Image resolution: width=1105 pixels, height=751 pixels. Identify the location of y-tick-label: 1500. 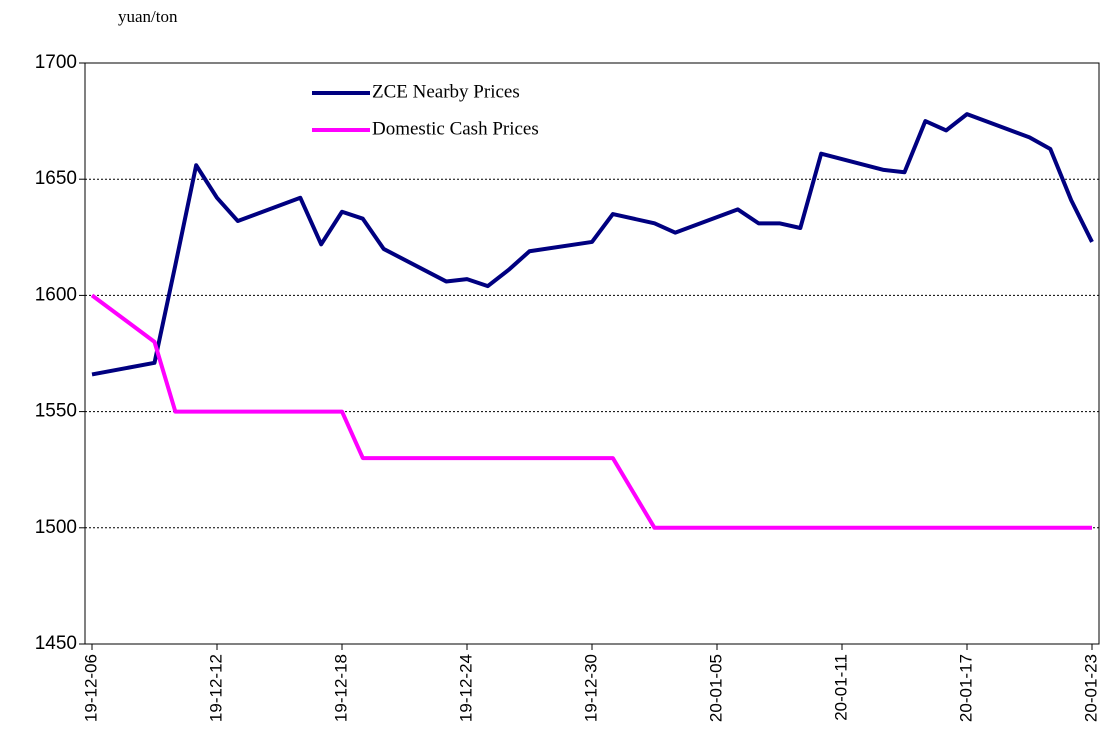
(56, 527).